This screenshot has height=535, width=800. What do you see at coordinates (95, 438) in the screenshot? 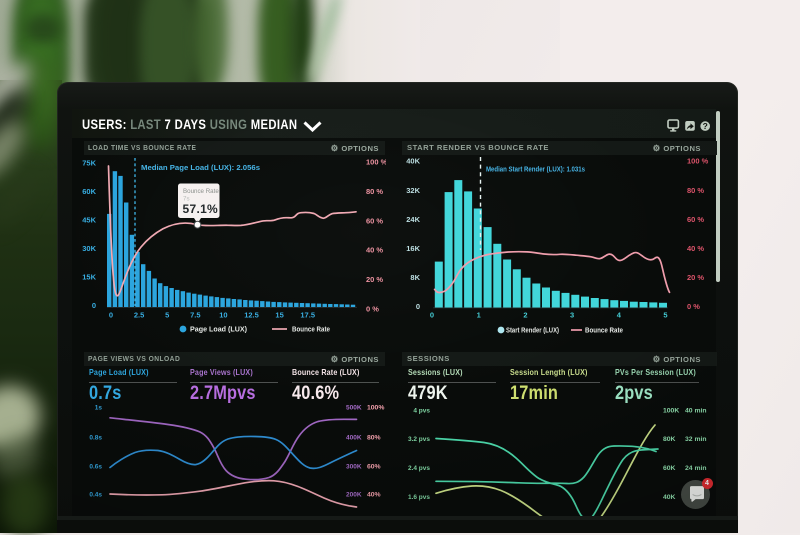
I see `svg-text: 0.8s` at bounding box center [95, 438].